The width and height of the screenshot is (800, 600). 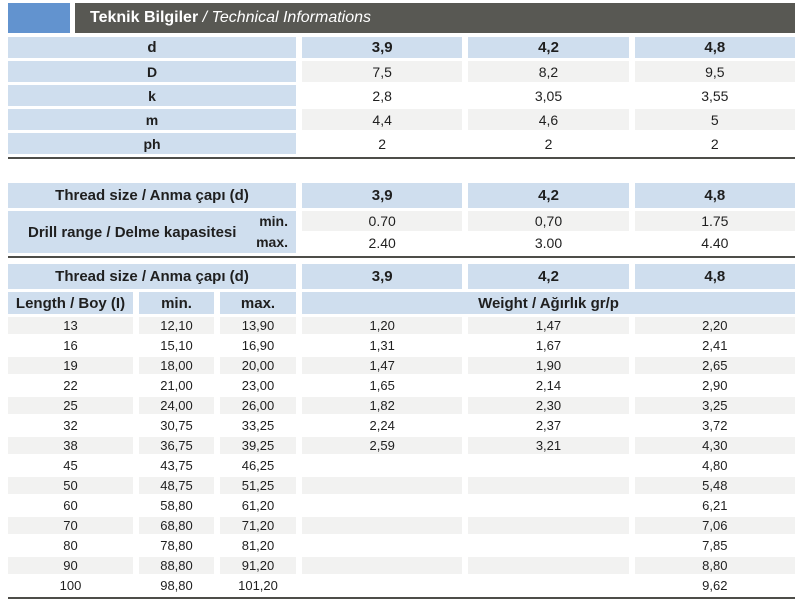 What do you see at coordinates (176, 365) in the screenshot?
I see `length-min-value: 18,00` at bounding box center [176, 365].